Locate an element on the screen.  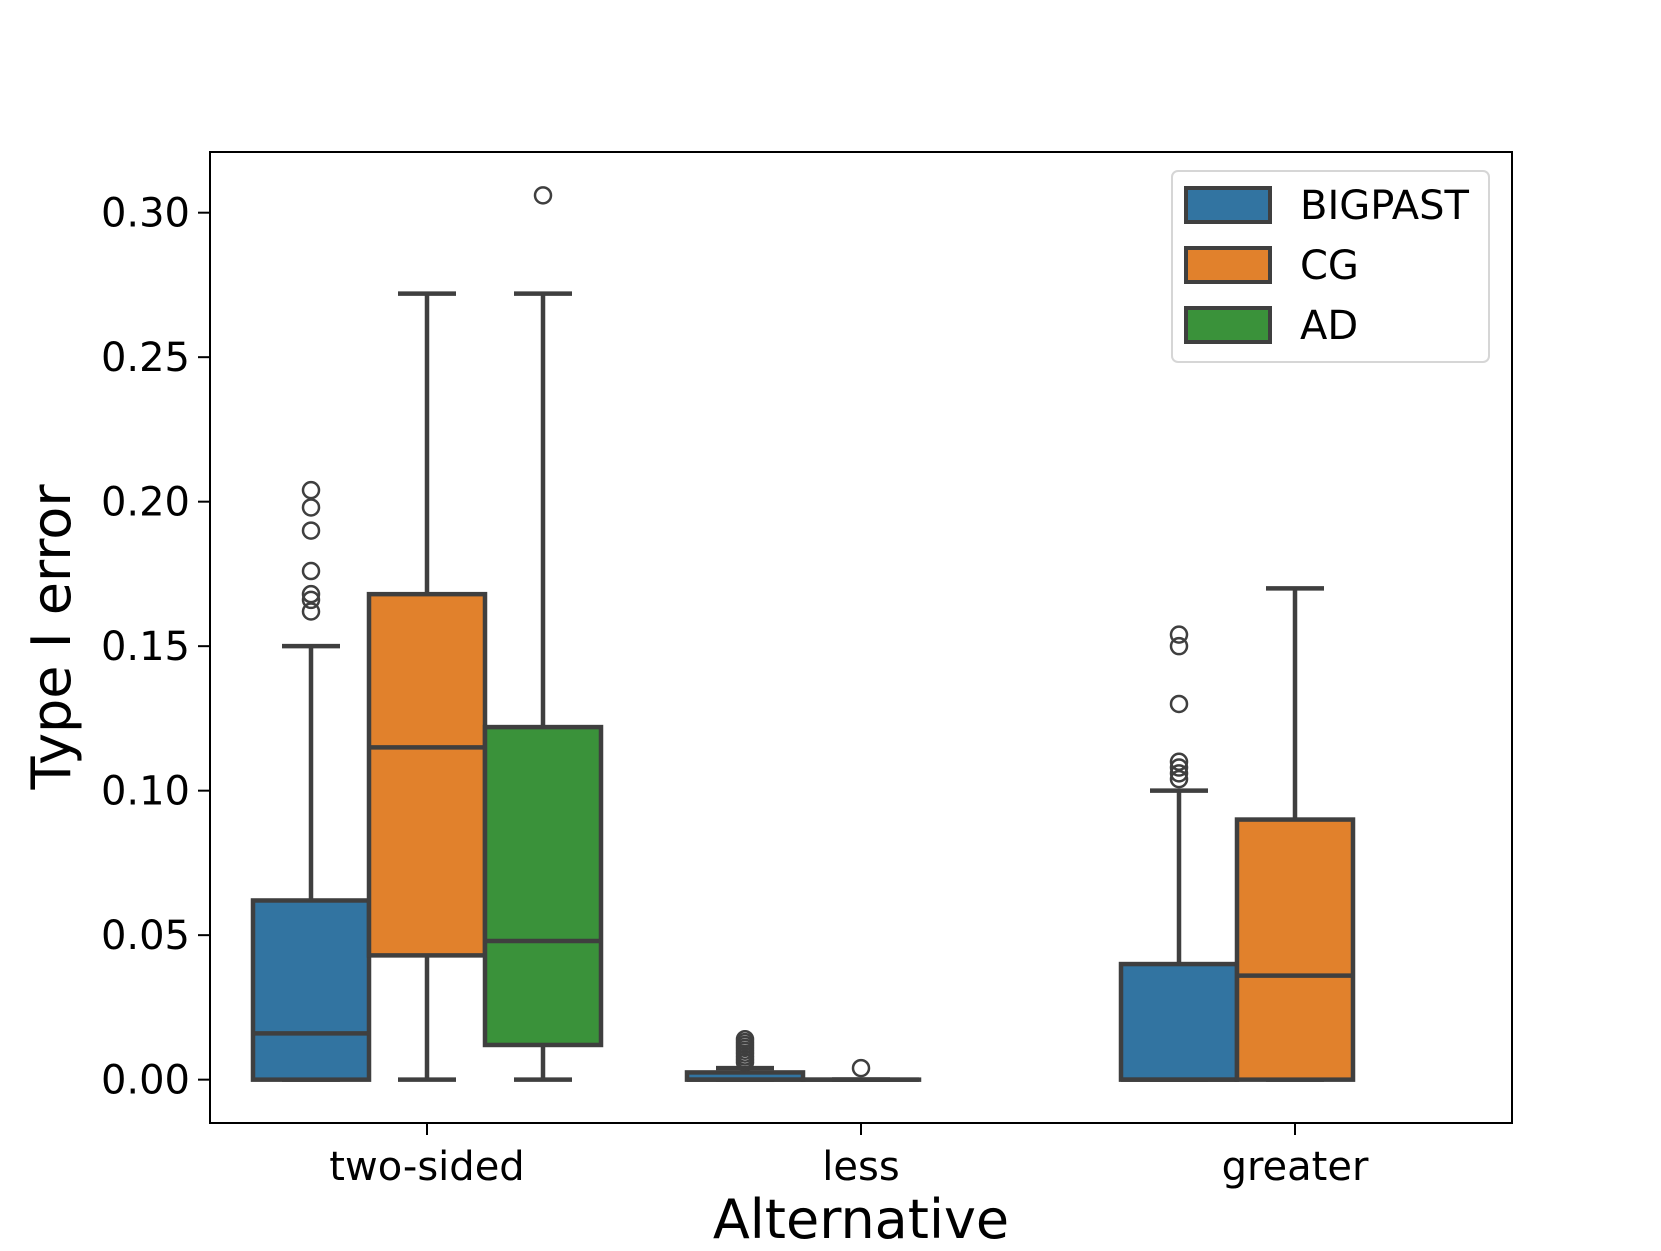
box-cg-two-sided is located at coordinates (427, 687).